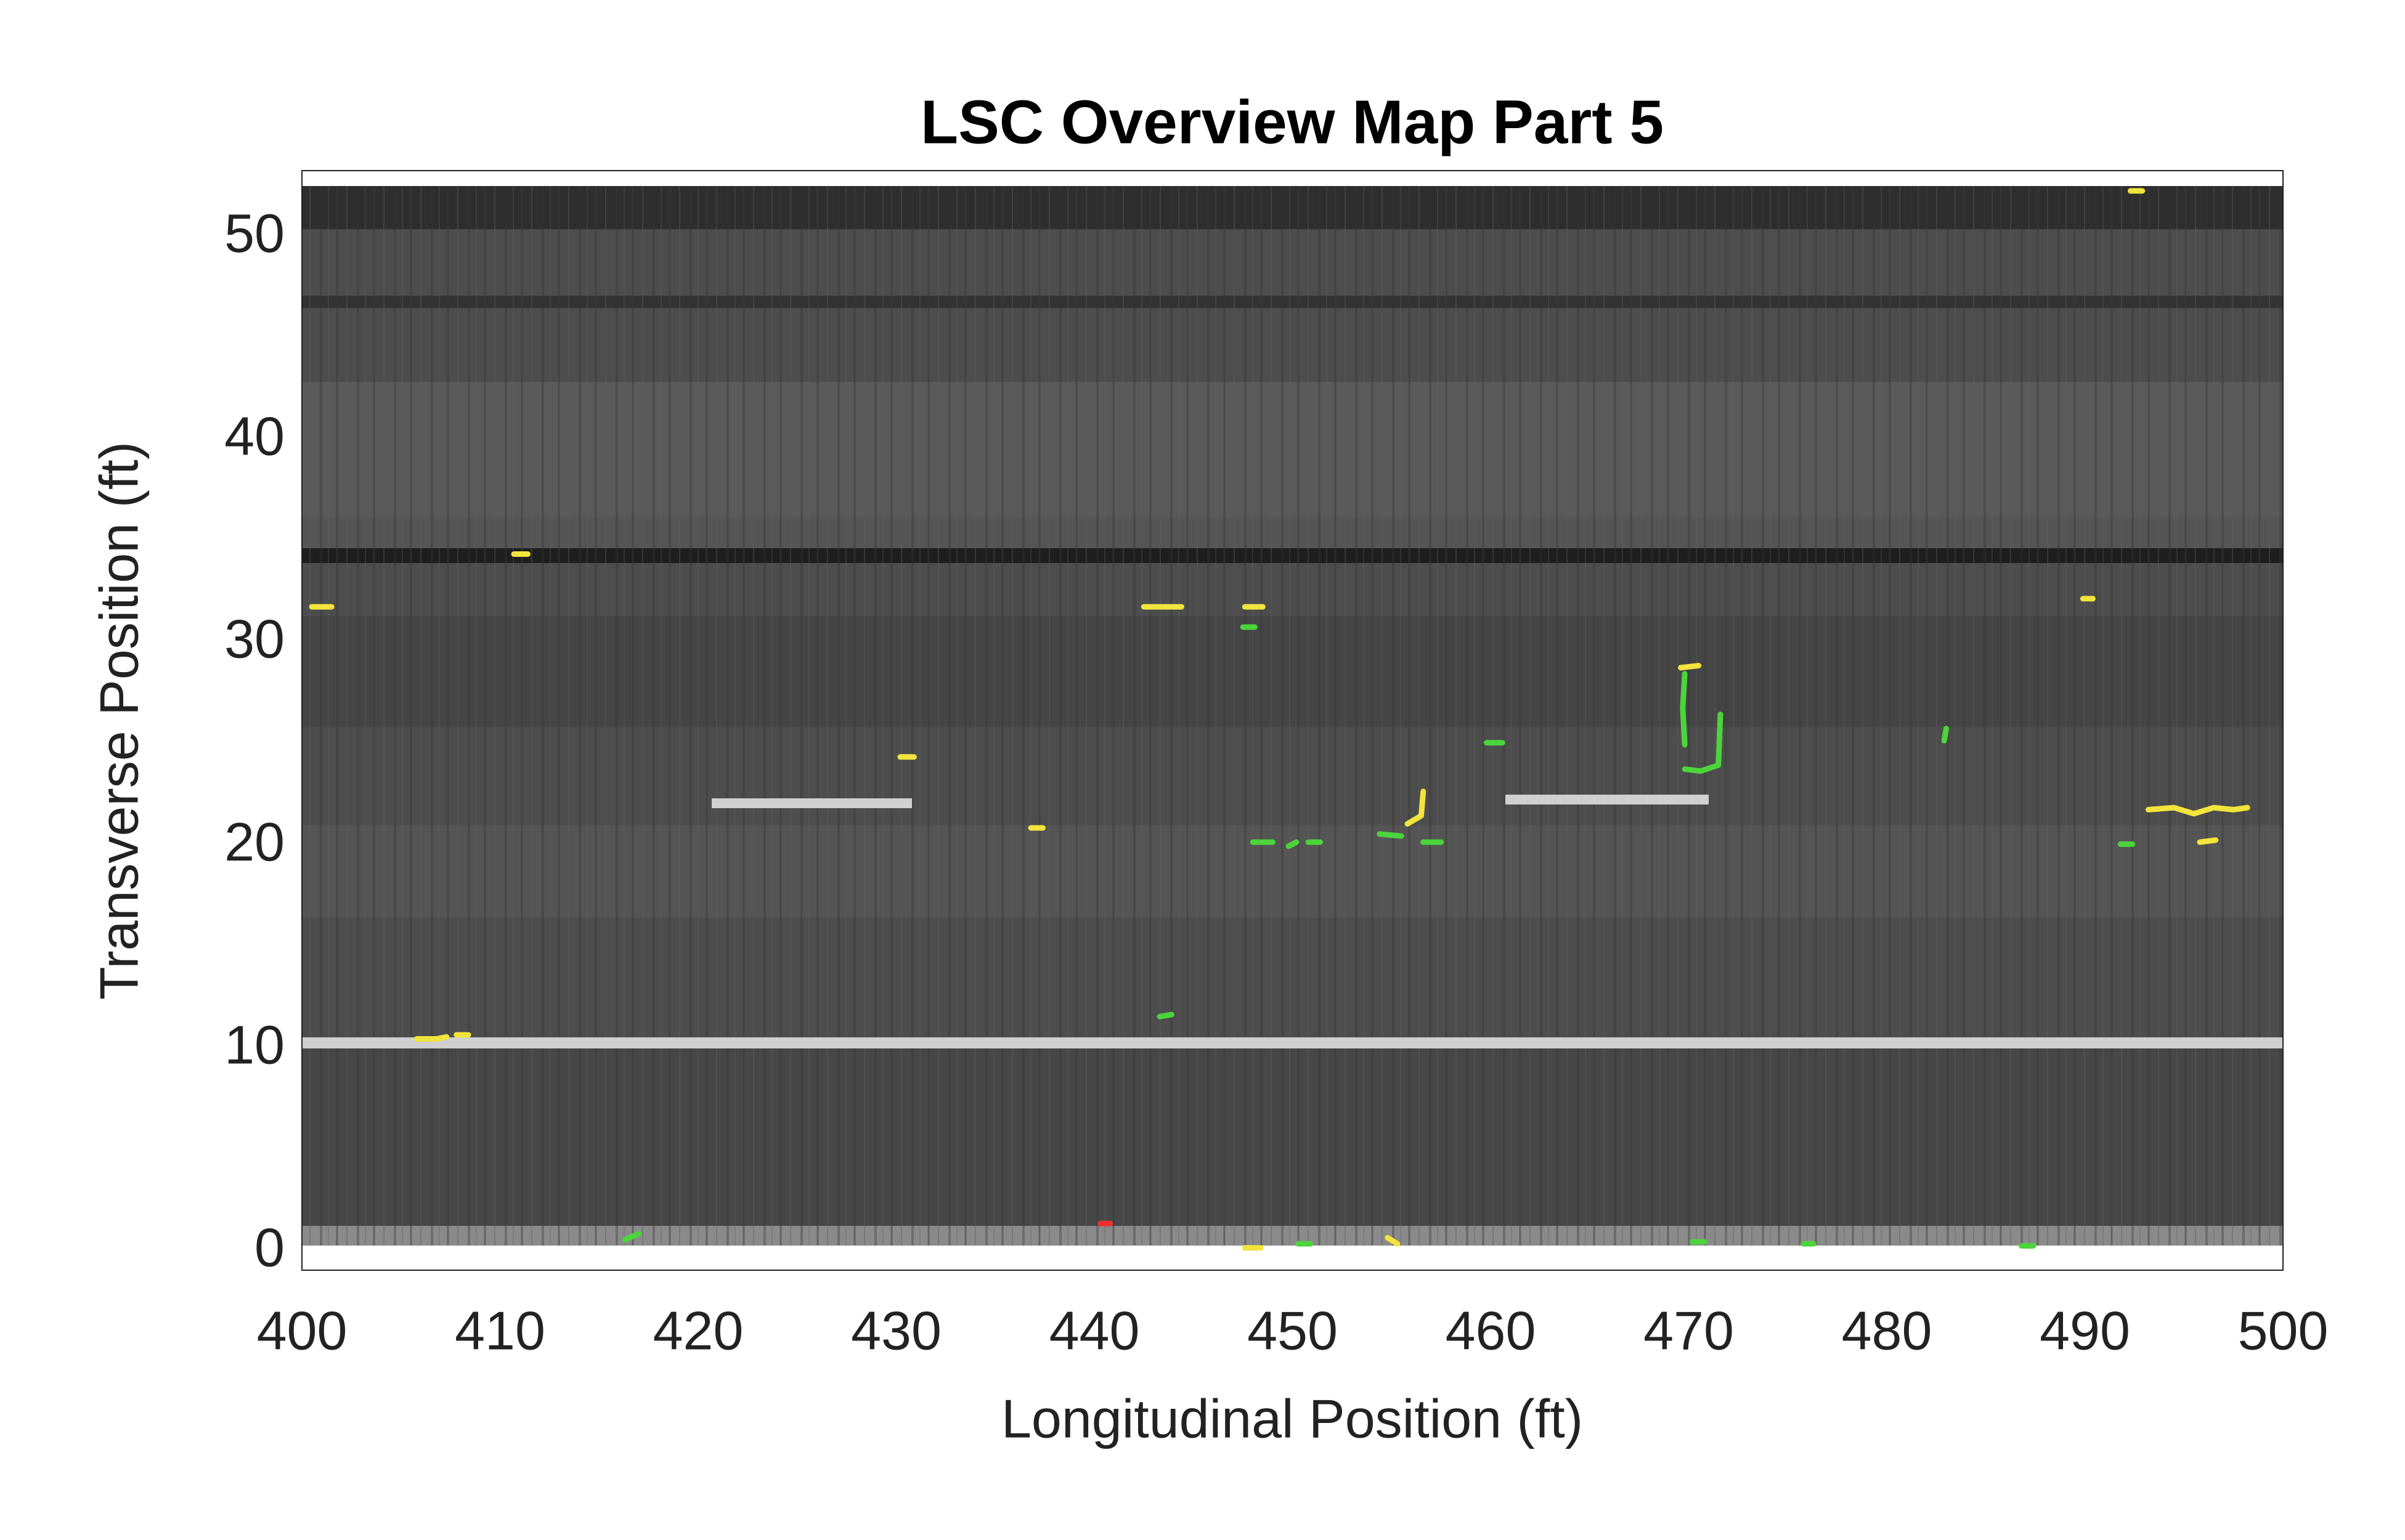 Image resolution: width=2405 pixels, height=1540 pixels. What do you see at coordinates (896, 1330) in the screenshot?
I see `x-tick-label: 430` at bounding box center [896, 1330].